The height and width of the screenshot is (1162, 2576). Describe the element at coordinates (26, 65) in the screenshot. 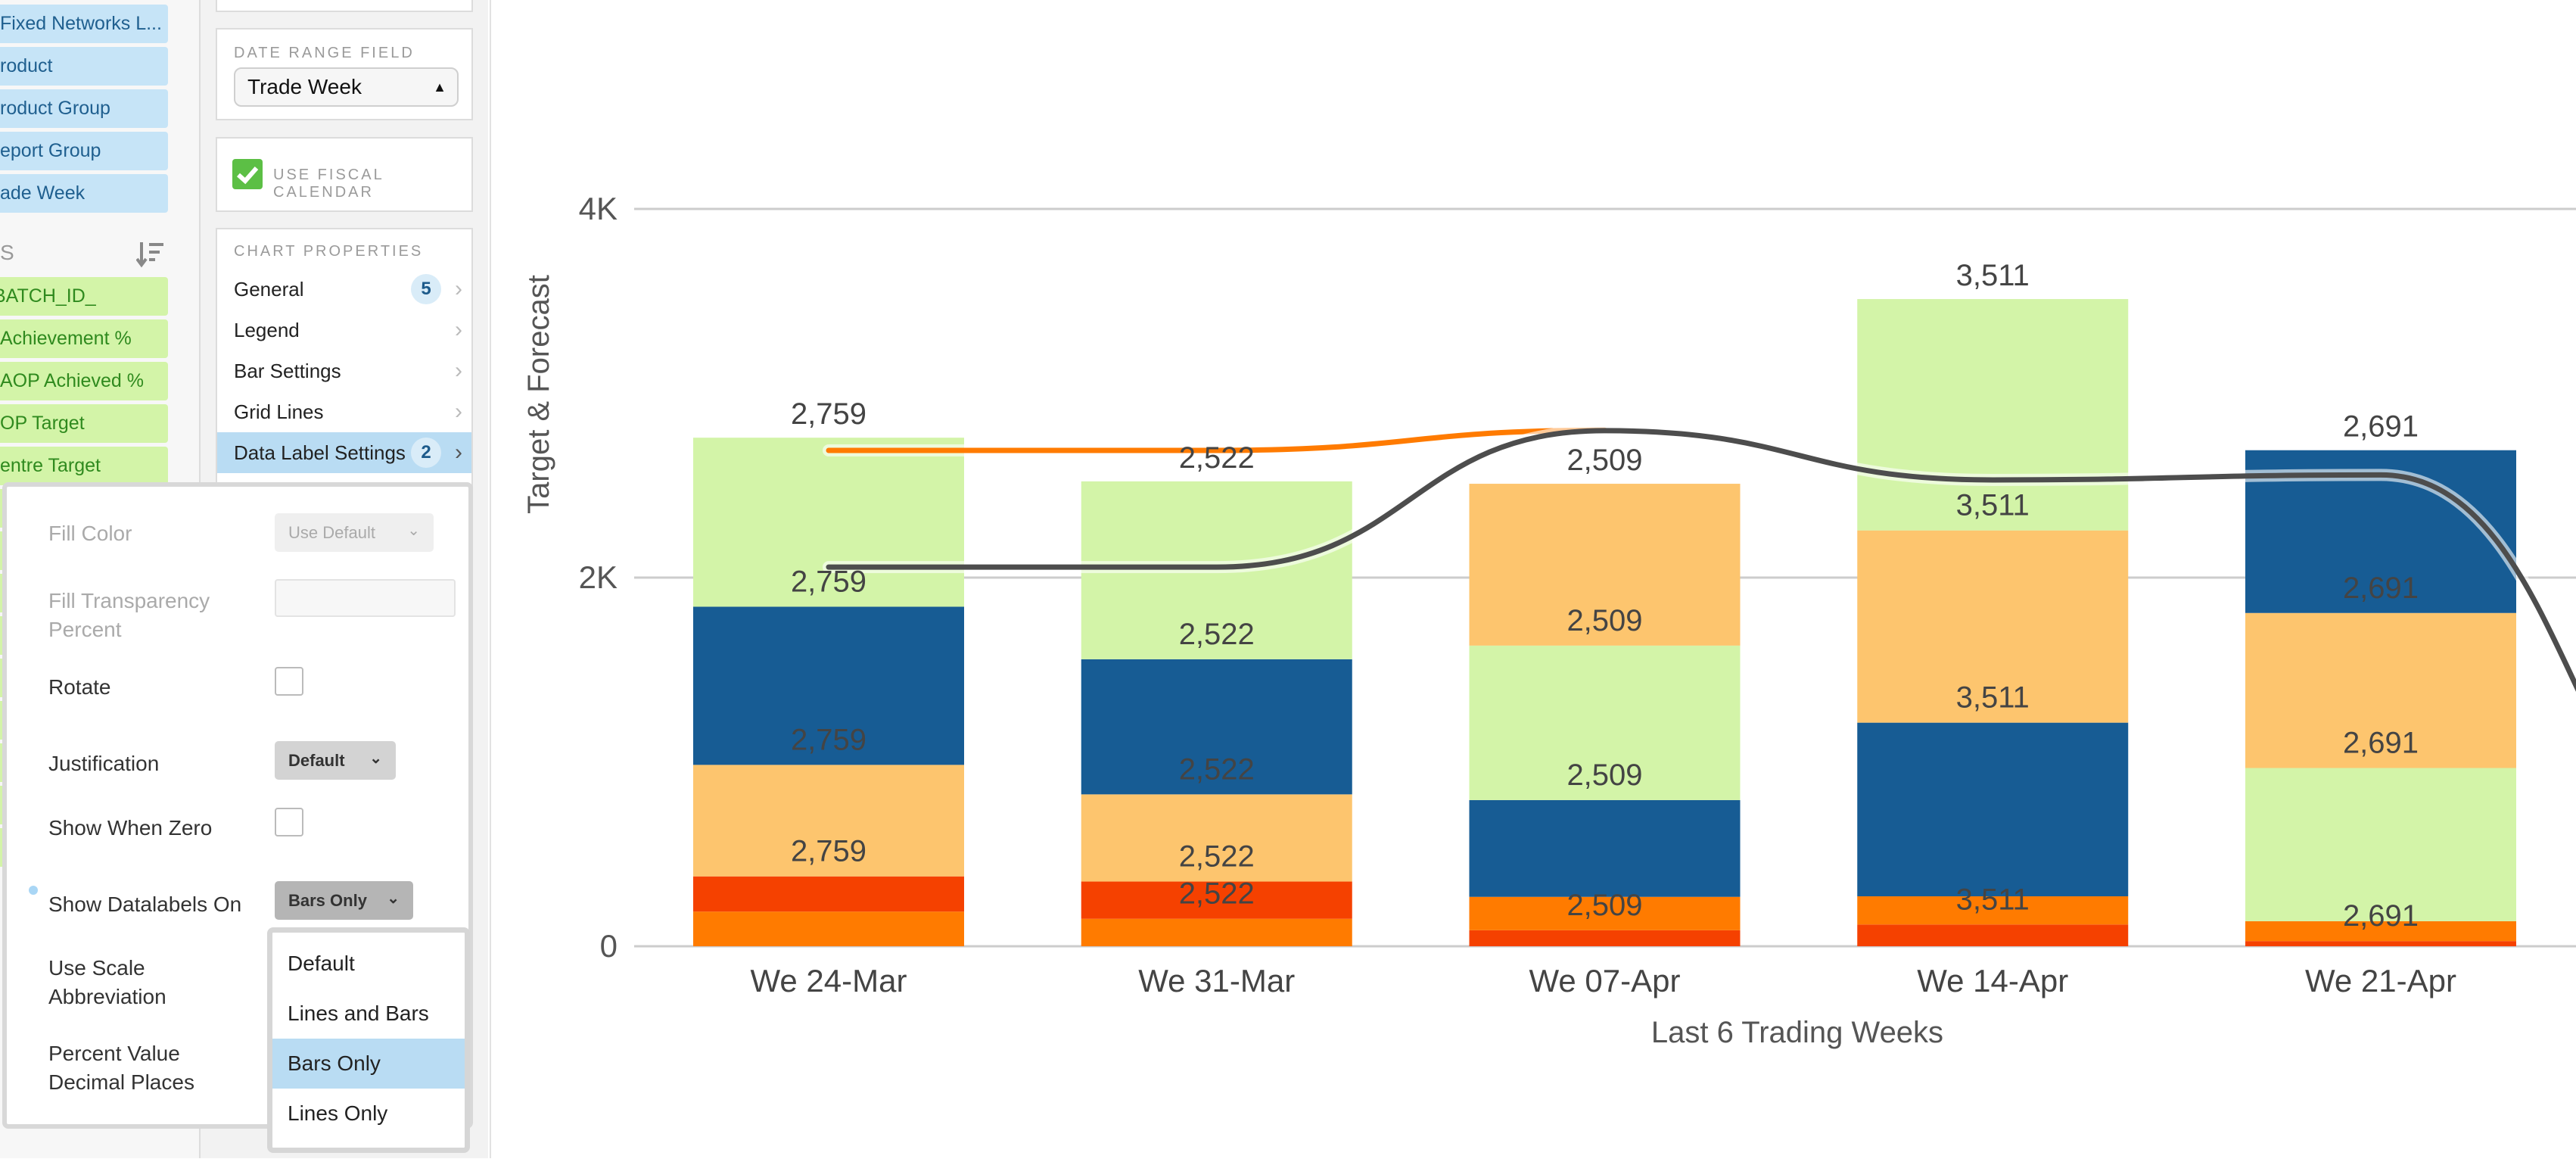

I see `chip-label: roduct` at that location.